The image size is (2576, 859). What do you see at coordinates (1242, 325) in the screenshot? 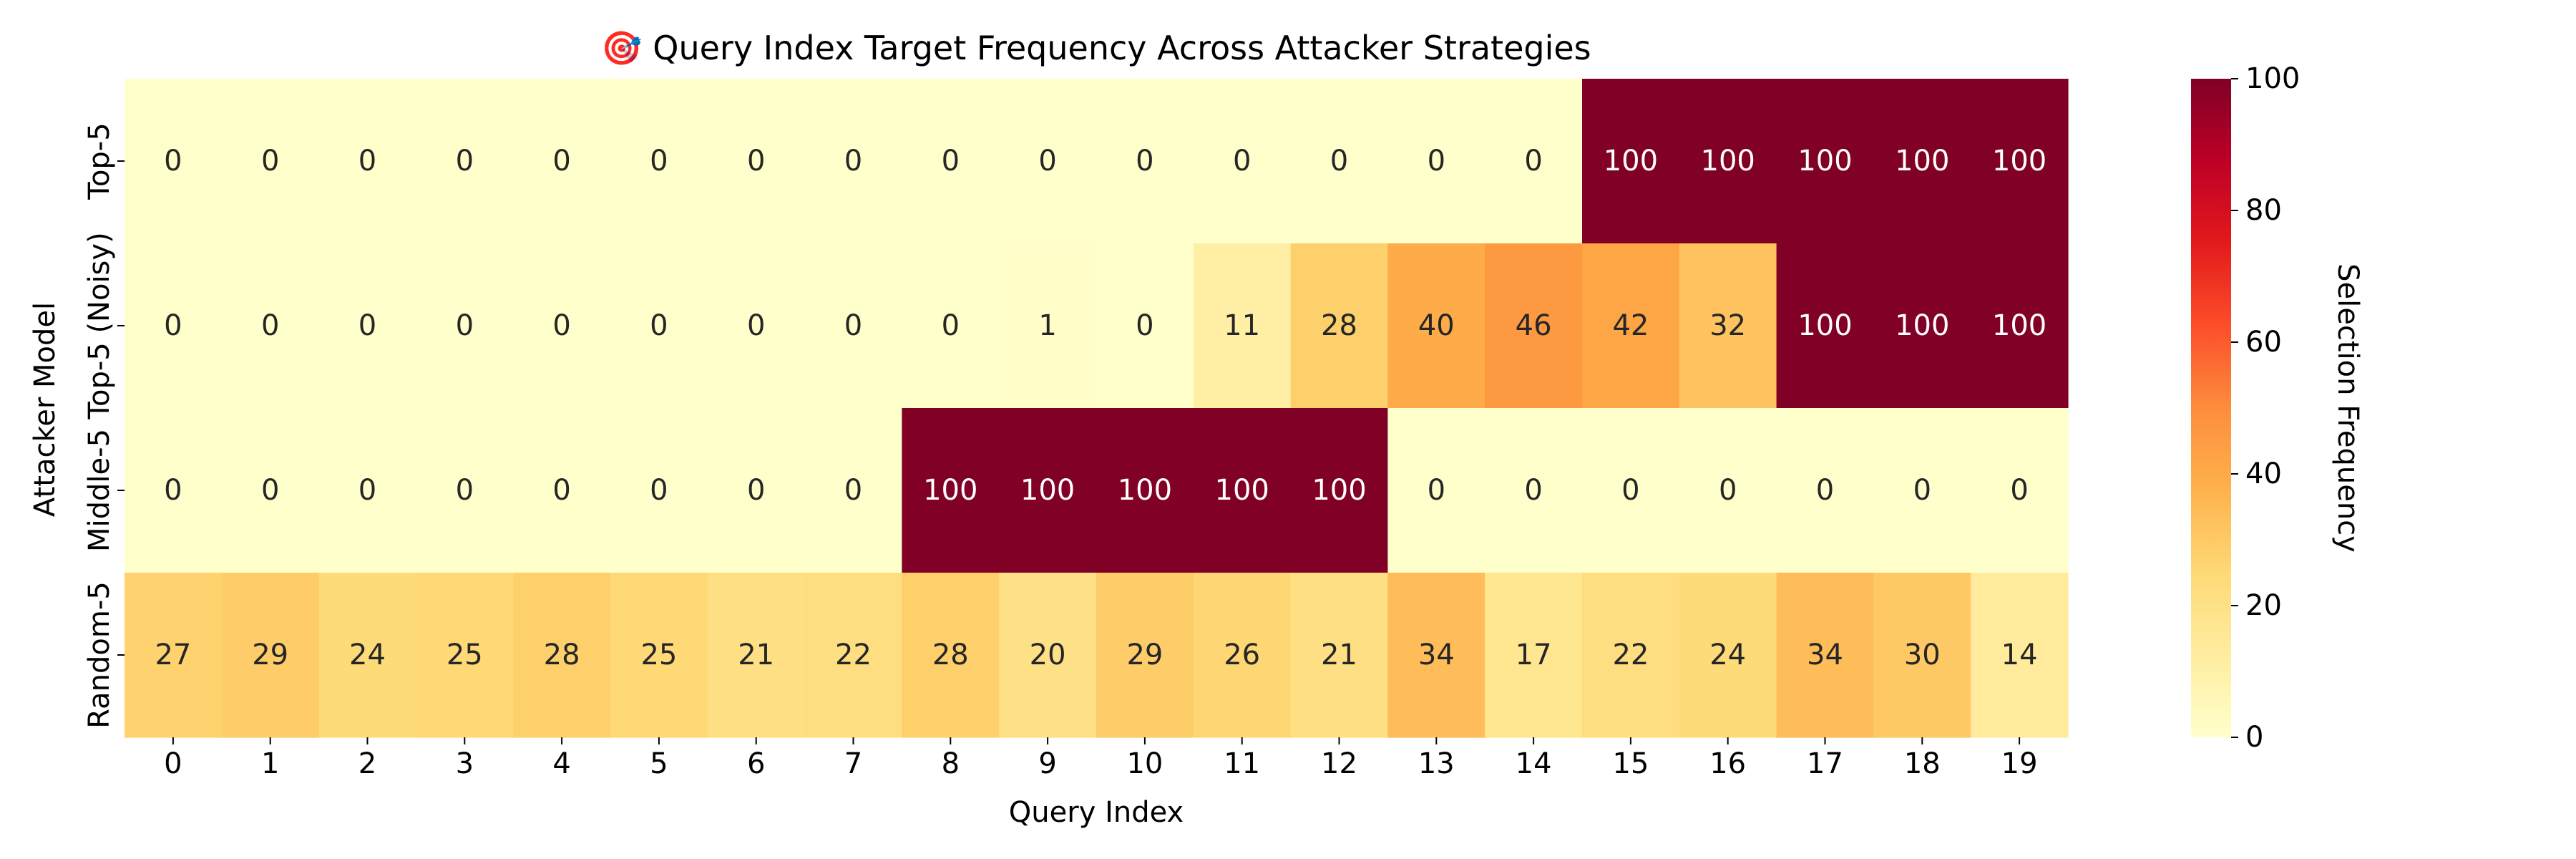
I see `cell-value-label: 11` at bounding box center [1242, 325].